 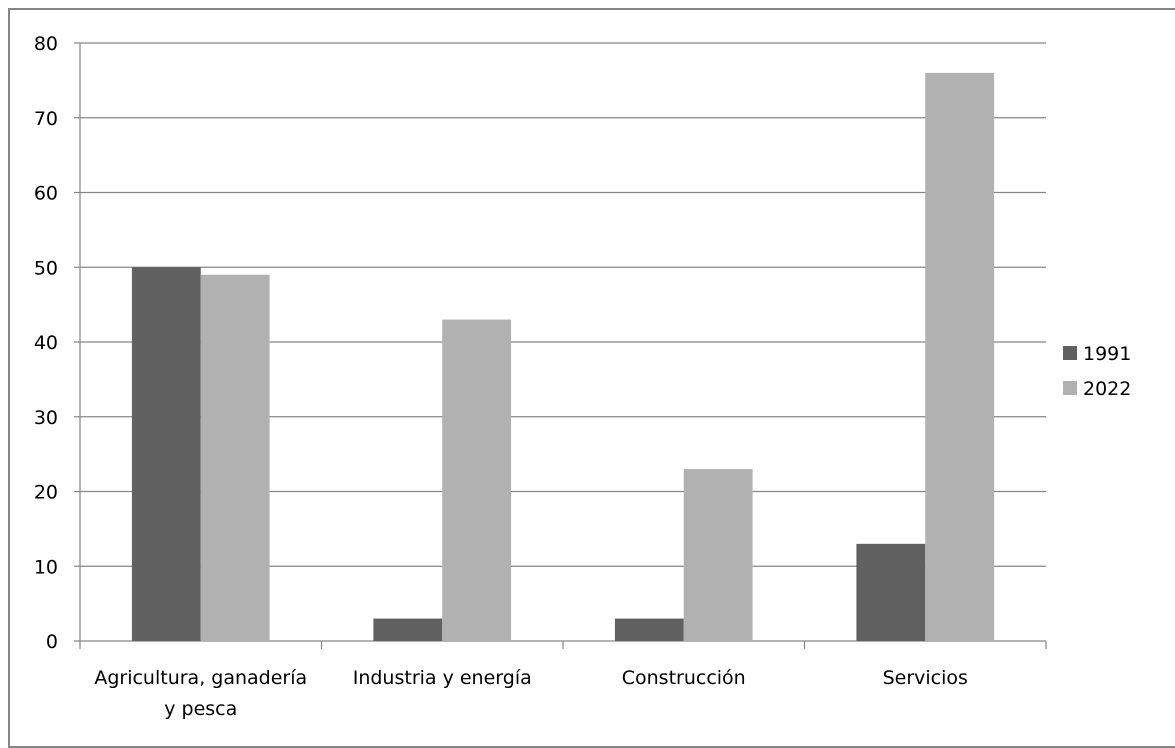 What do you see at coordinates (46, 567) in the screenshot?
I see `y-tick-label: 10` at bounding box center [46, 567].